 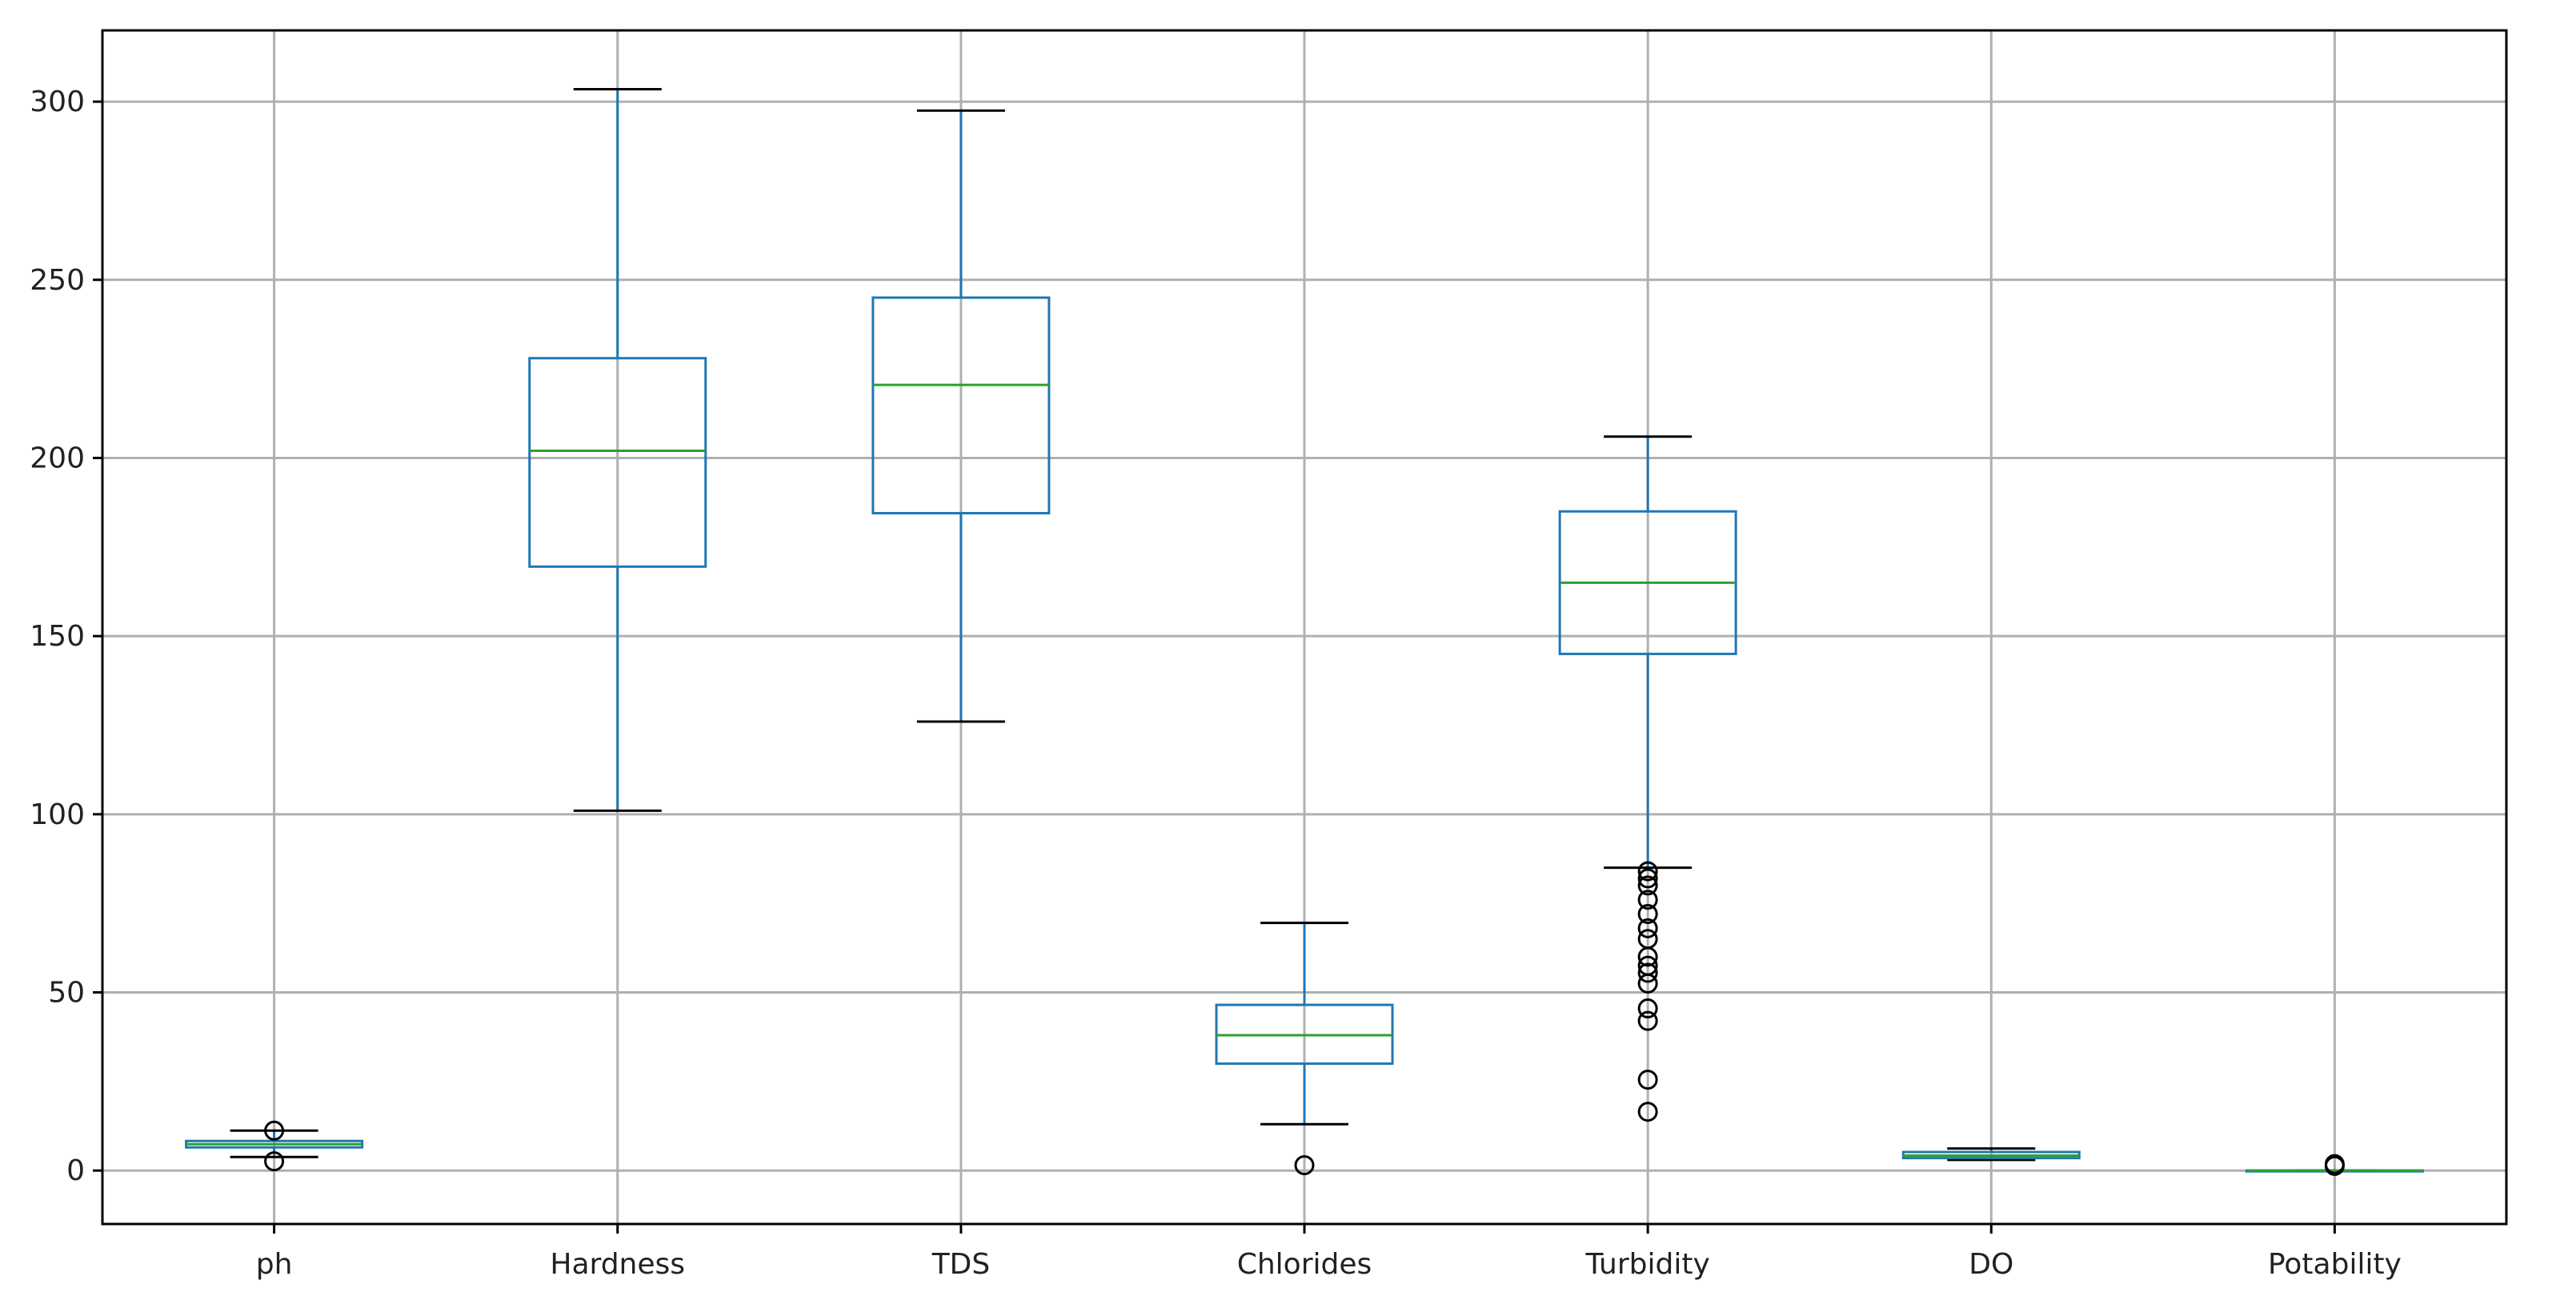 What do you see at coordinates (617, 1264) in the screenshot?
I see `x-tick-label-hardness: Hardness` at bounding box center [617, 1264].